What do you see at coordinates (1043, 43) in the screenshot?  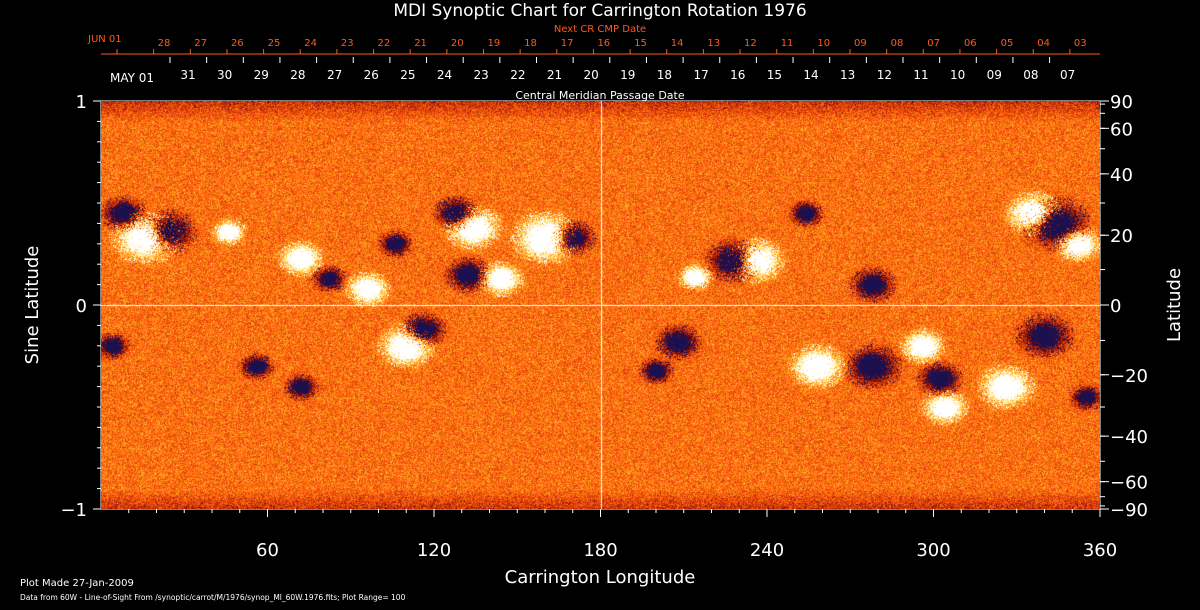 I see `top-tick-label: 04` at bounding box center [1043, 43].